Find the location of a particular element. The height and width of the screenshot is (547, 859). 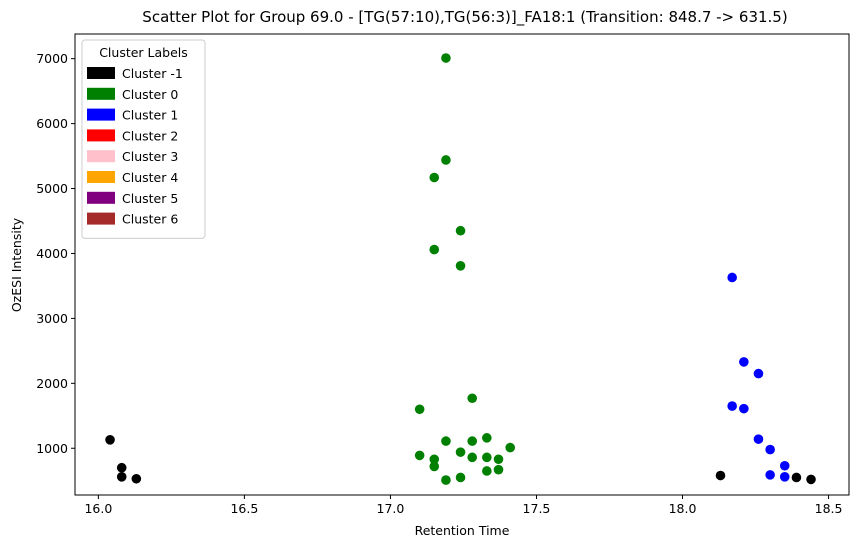

legend-entry-label: Cluster 4 is located at coordinates (150, 177).